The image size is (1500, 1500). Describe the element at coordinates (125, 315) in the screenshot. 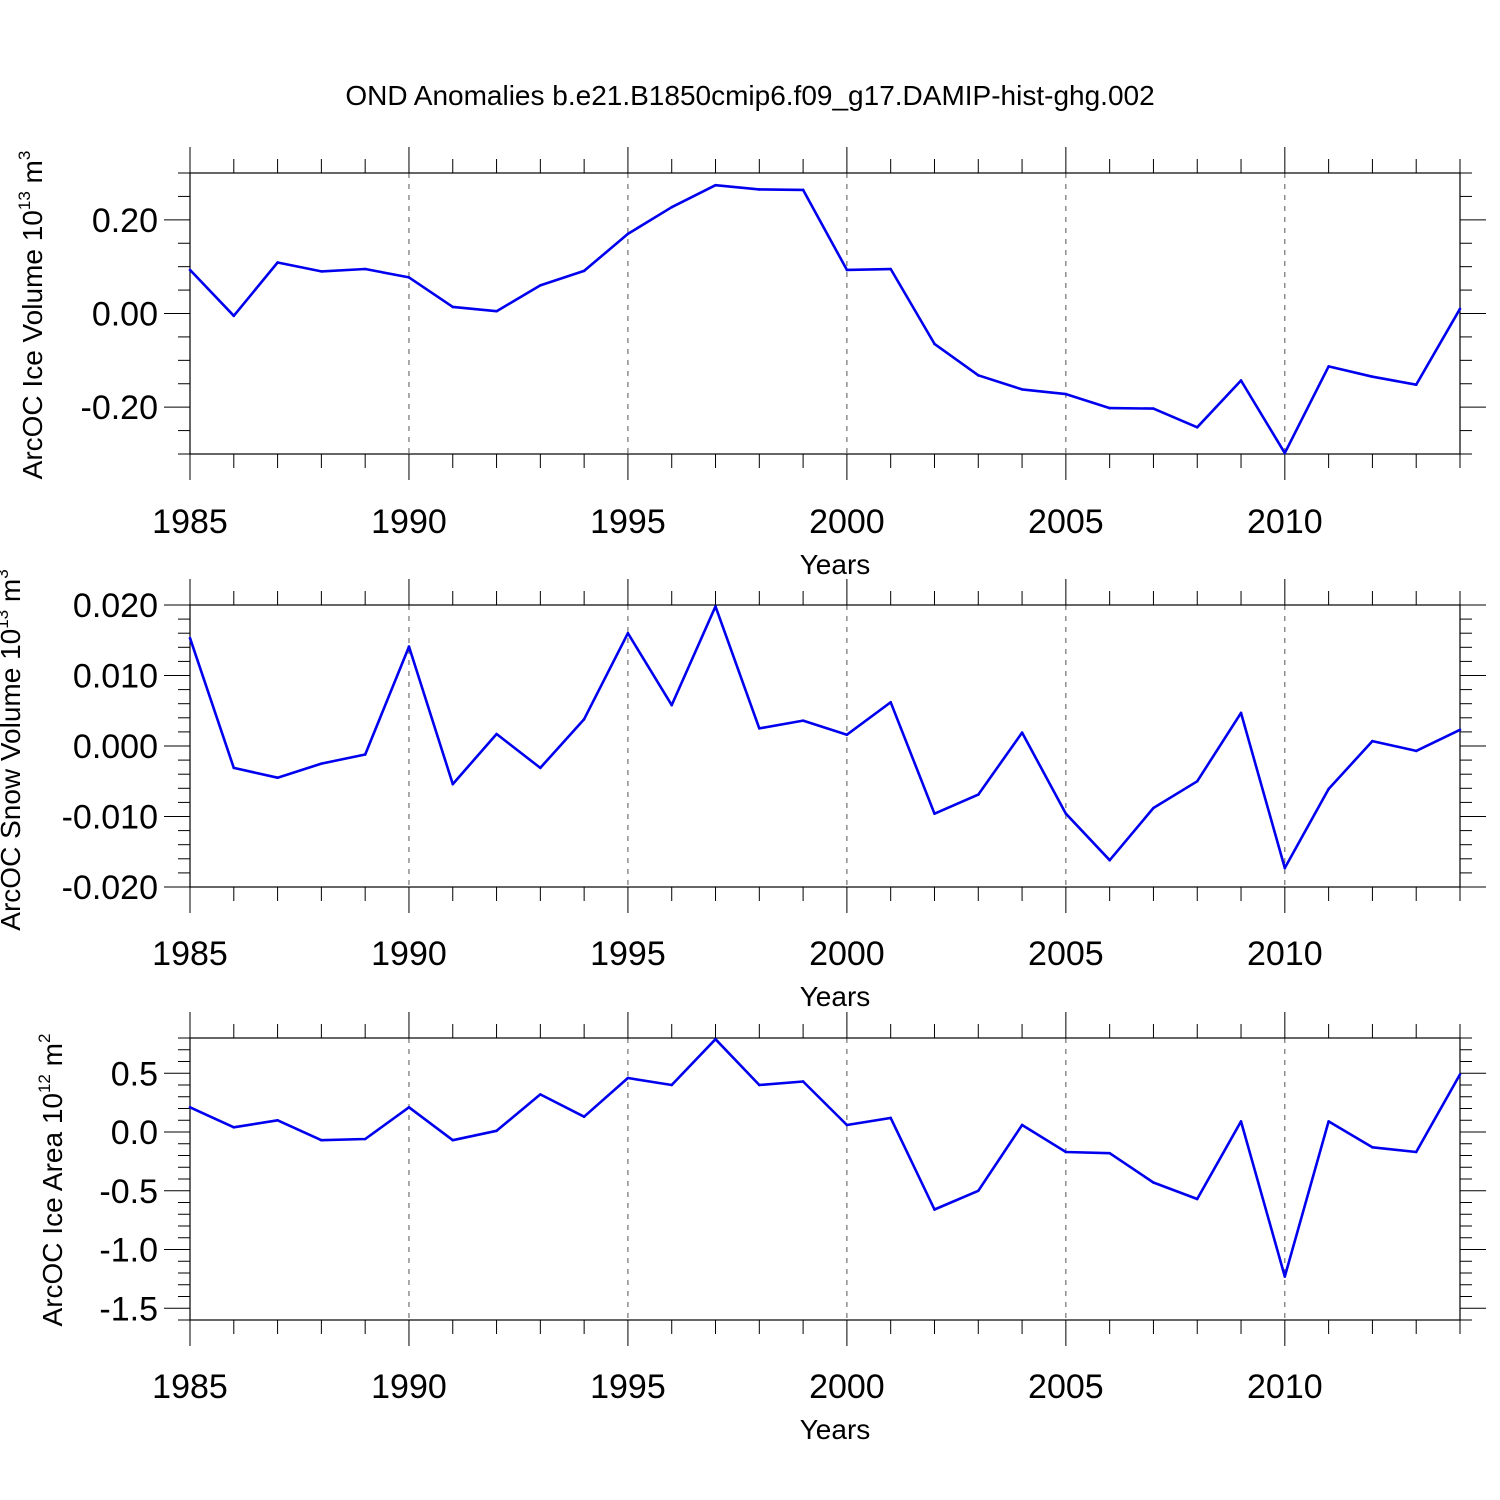

I see `y-tick-label: 0.00` at that location.